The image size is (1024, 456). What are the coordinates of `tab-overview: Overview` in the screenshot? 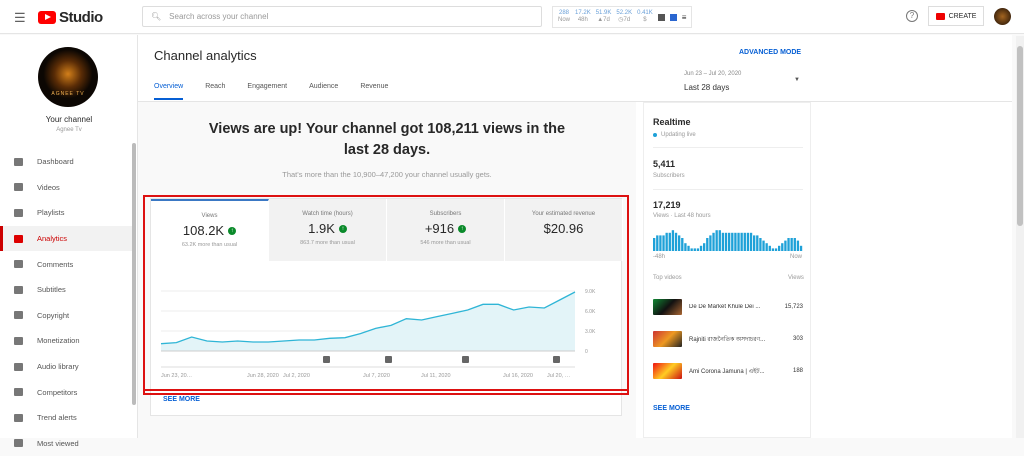 It's located at (168, 91).